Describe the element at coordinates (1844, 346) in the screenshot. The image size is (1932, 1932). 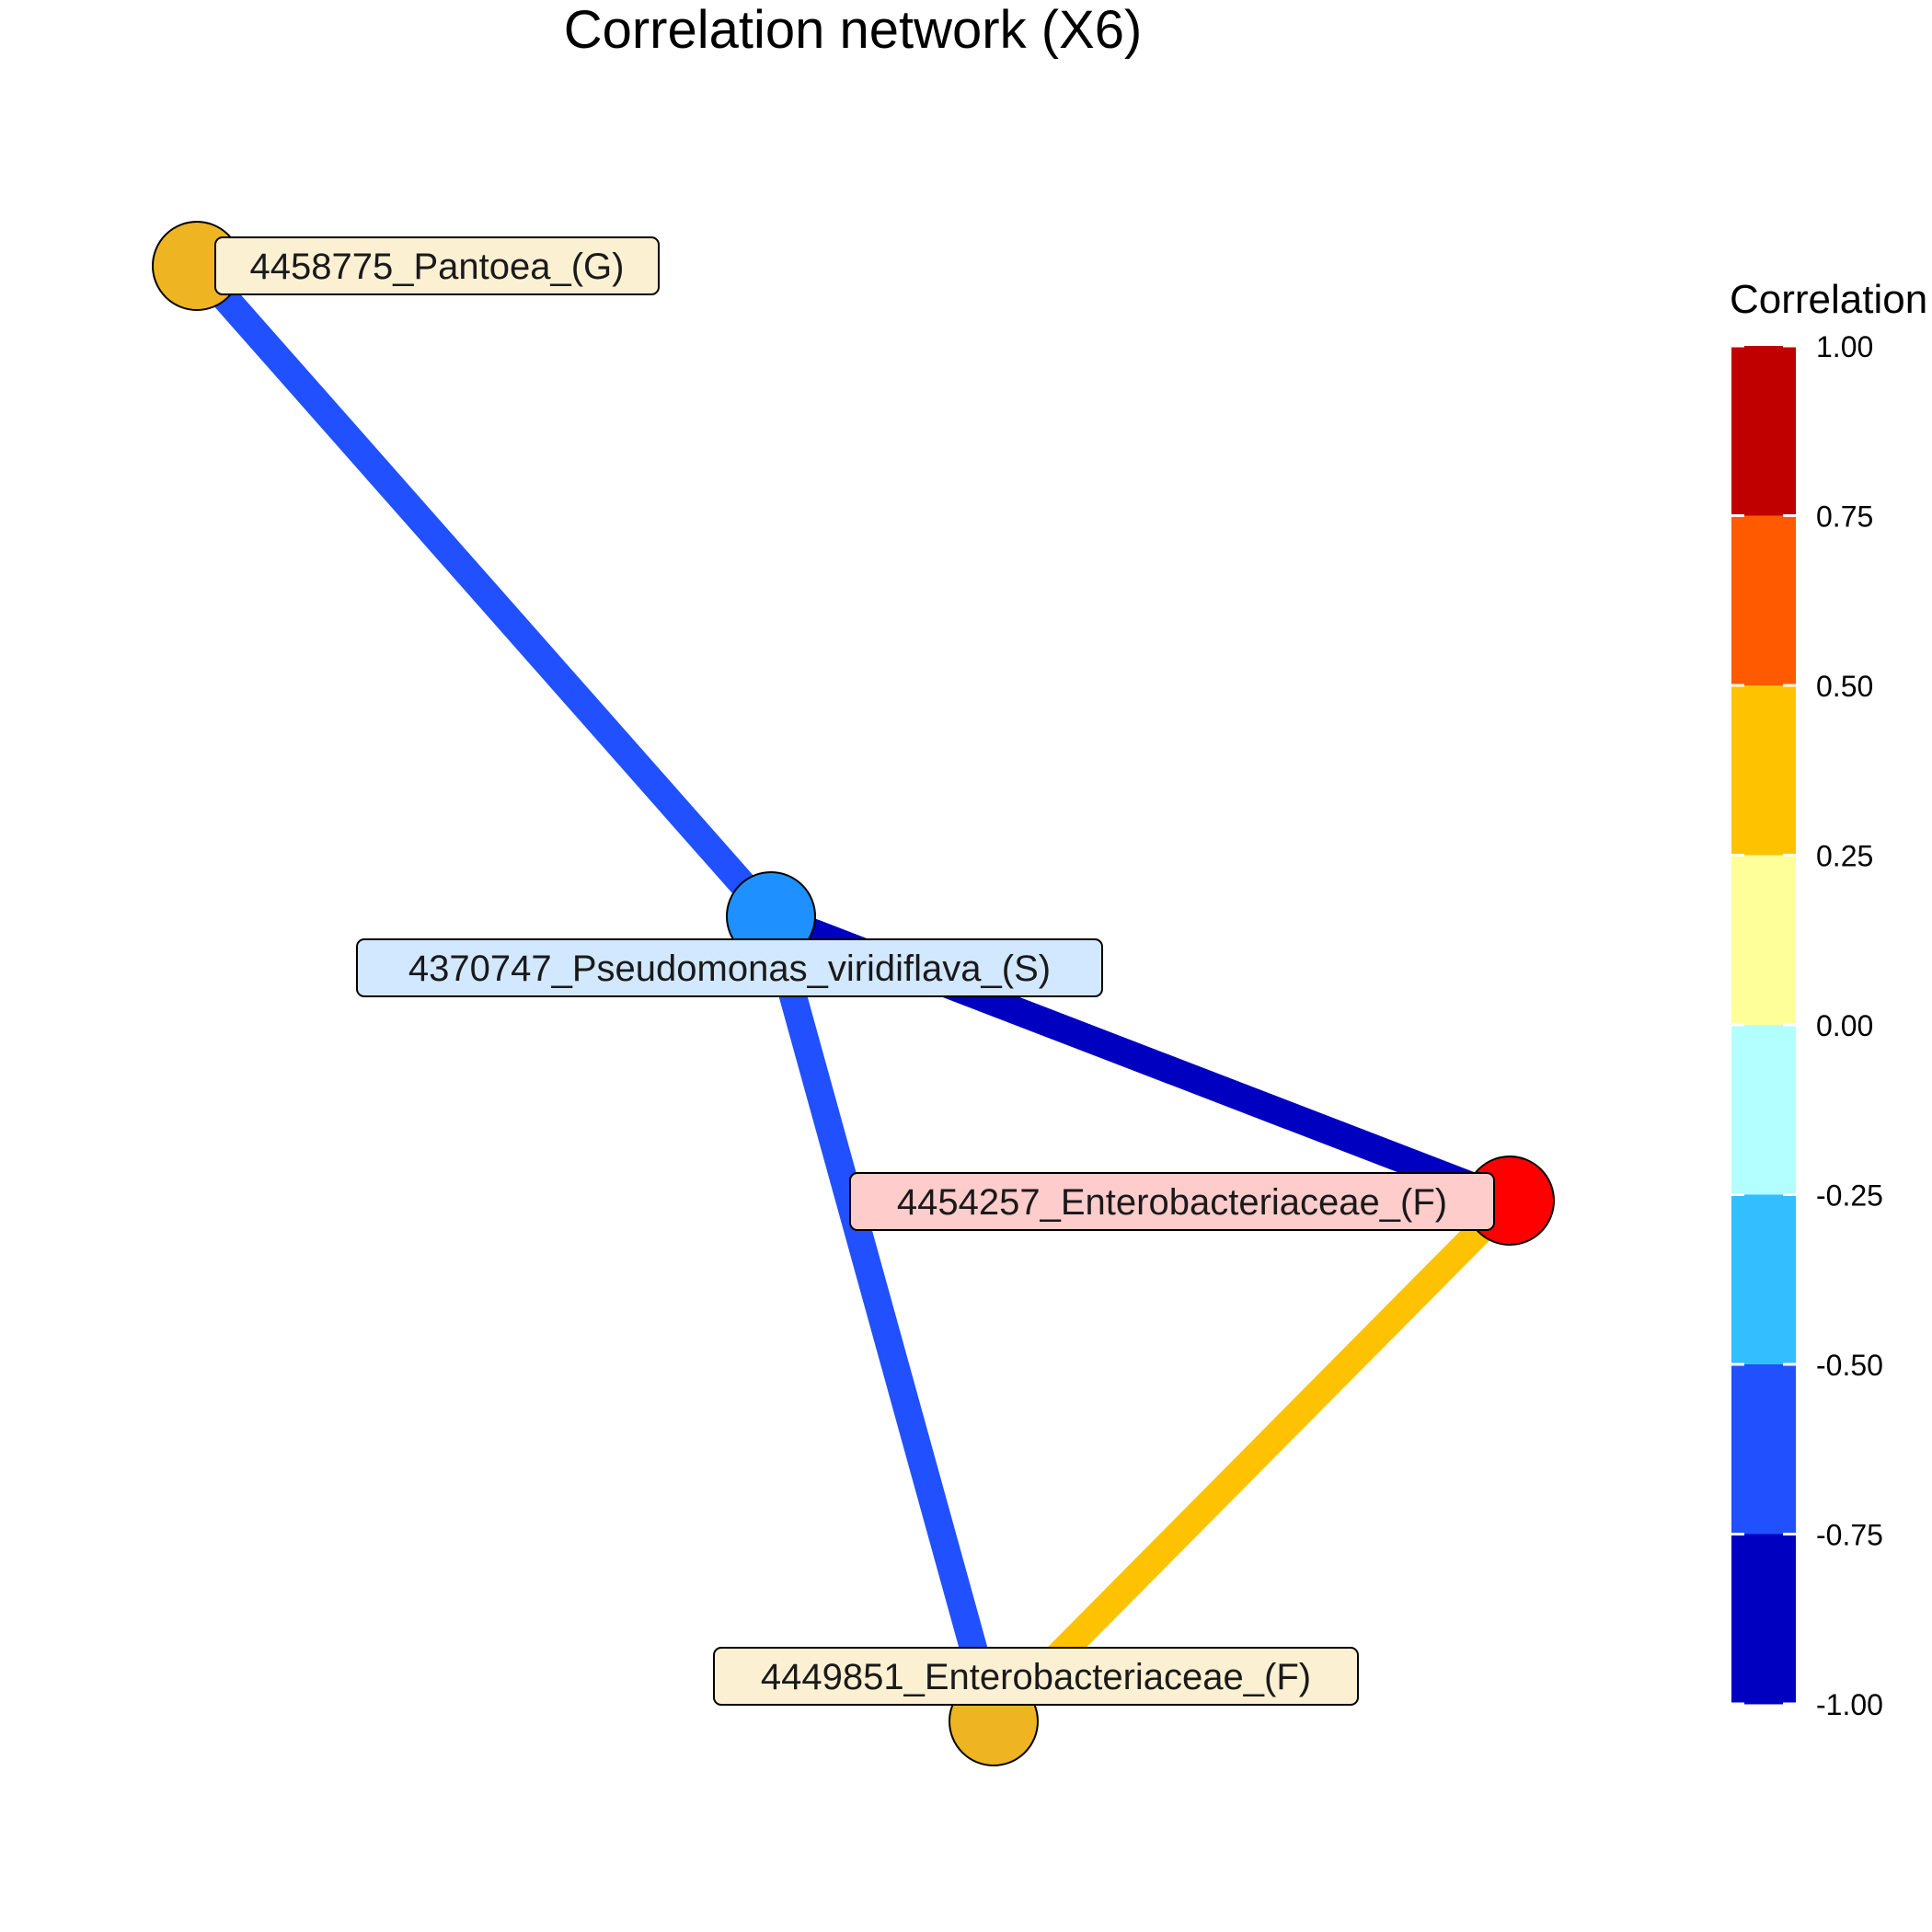
I see `legend-tick-label: 1.00` at that location.